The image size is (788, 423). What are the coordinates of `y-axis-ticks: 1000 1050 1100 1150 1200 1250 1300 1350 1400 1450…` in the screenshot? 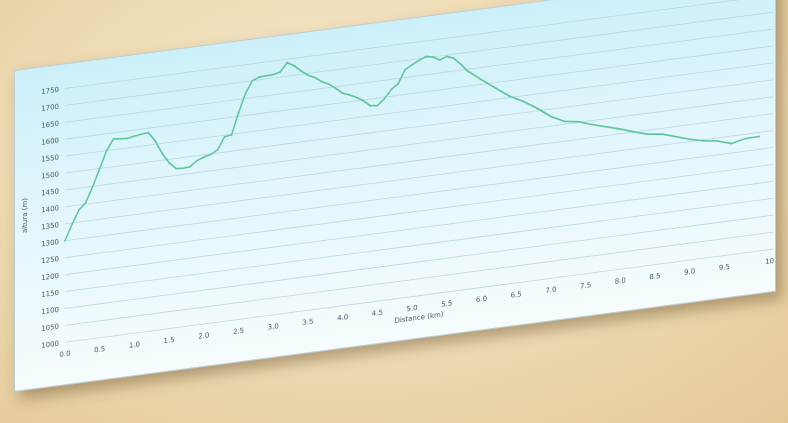 It's located at (50, 217).